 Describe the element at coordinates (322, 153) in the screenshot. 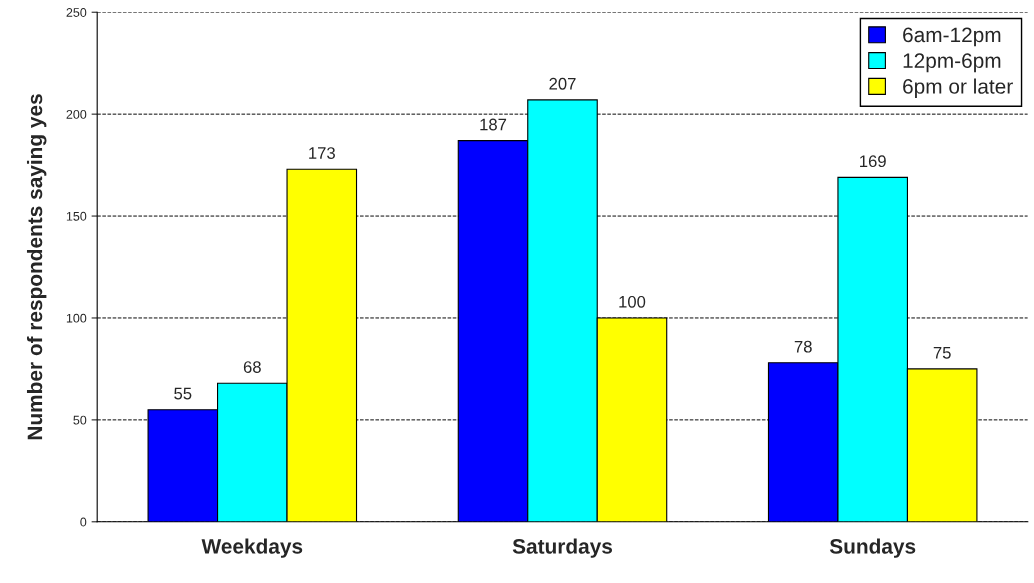

I see `data-label: 173` at that location.